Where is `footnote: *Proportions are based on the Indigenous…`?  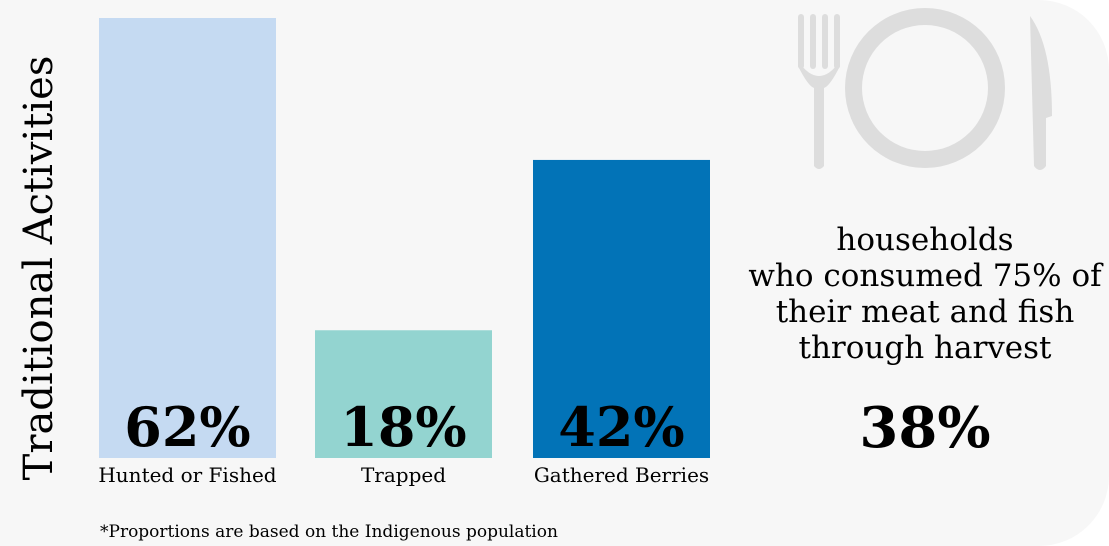 footnote: *Proportions are based on the Indigenous… is located at coordinates (329, 532).